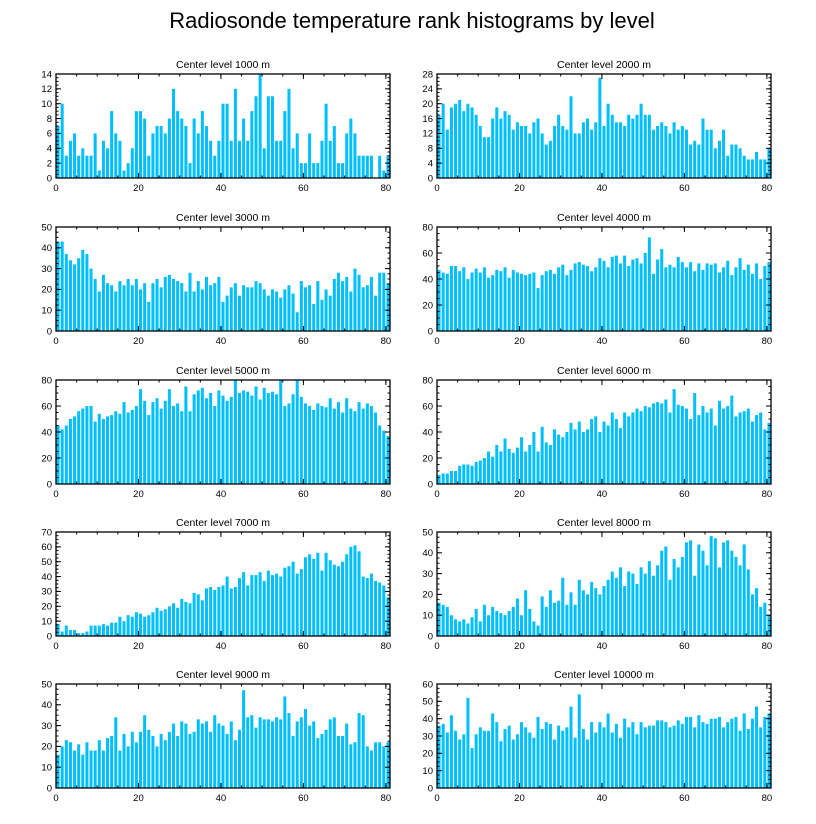 This screenshot has height=824, width=816. What do you see at coordinates (303, 798) in the screenshot?
I see `x-tick-label: 60` at bounding box center [303, 798].